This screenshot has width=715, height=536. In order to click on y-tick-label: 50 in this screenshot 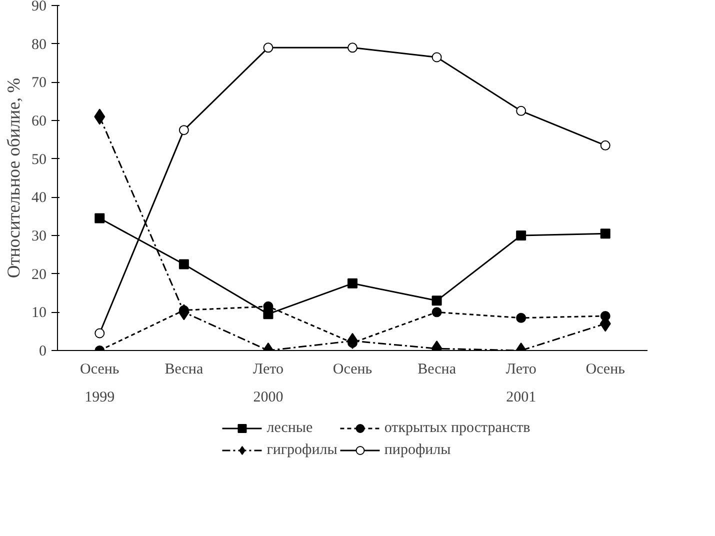, I will do `click(39, 160)`.